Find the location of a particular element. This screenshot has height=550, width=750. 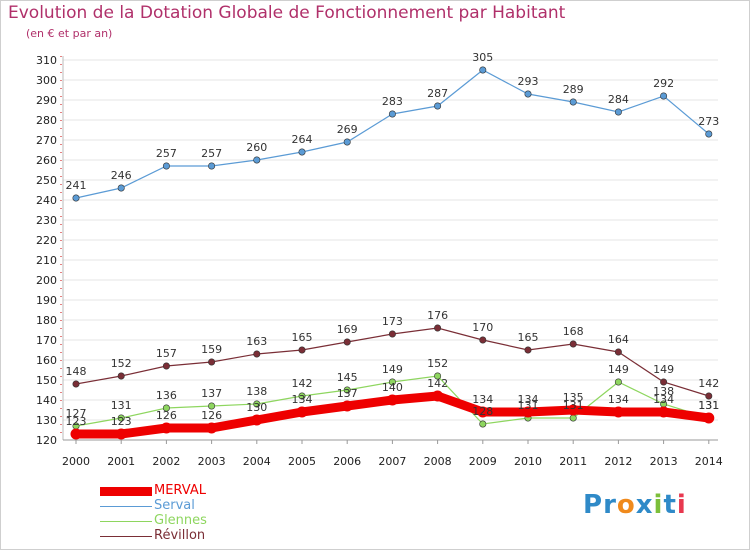

logo-letter: i is located at coordinates (658, 505).